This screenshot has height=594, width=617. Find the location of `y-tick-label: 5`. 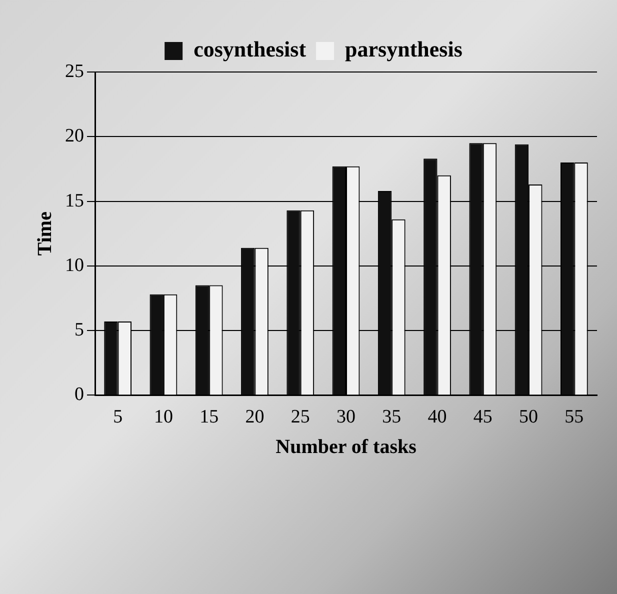

y-tick-label: 5 is located at coordinates (79, 330).